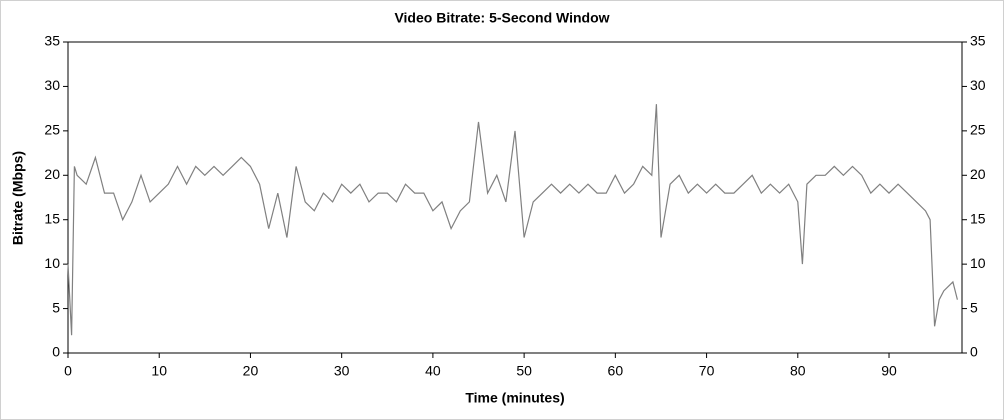  What do you see at coordinates (978, 130) in the screenshot?
I see `y2-tick-label: 25` at bounding box center [978, 130].